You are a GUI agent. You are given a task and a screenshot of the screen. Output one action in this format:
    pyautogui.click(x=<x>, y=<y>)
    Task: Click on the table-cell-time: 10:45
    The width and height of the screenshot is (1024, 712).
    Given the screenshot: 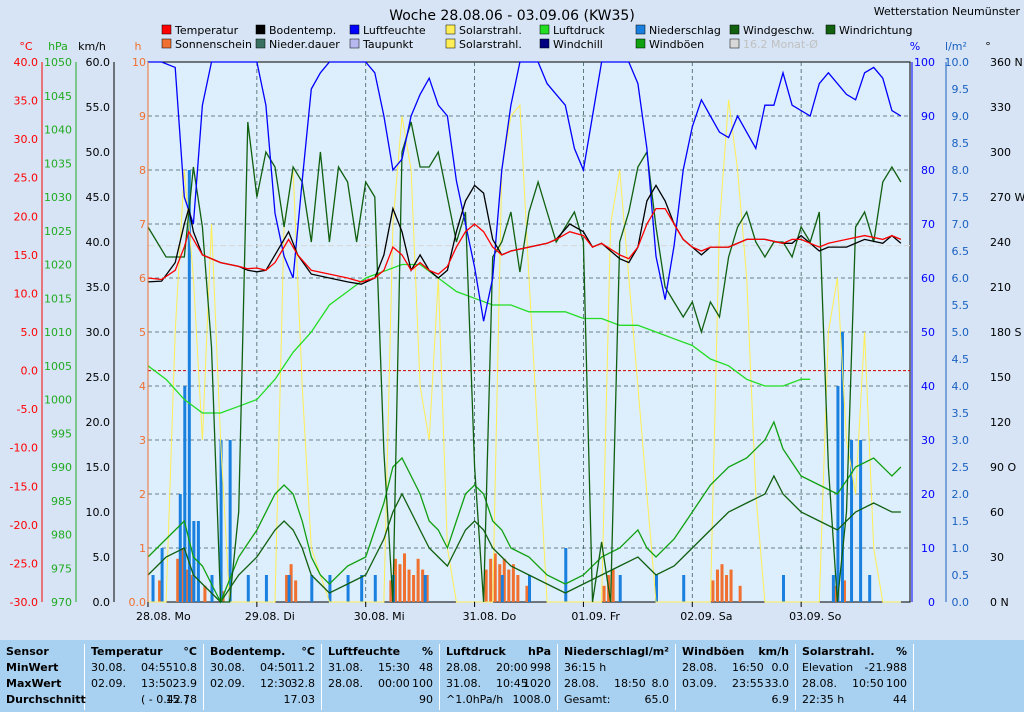 What is the action you would take?
    pyautogui.click(x=512, y=683)
    